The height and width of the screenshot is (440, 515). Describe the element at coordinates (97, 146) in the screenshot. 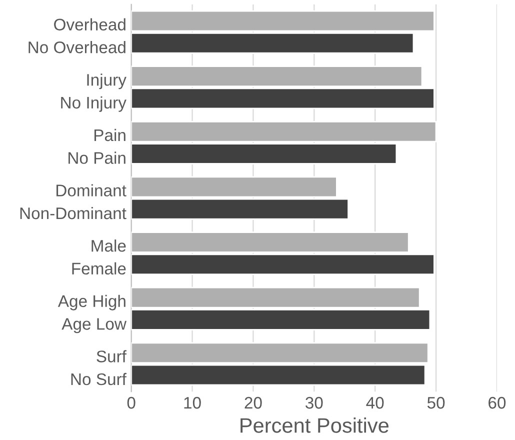

I see `y-tick-label: Pain No Pain` at that location.